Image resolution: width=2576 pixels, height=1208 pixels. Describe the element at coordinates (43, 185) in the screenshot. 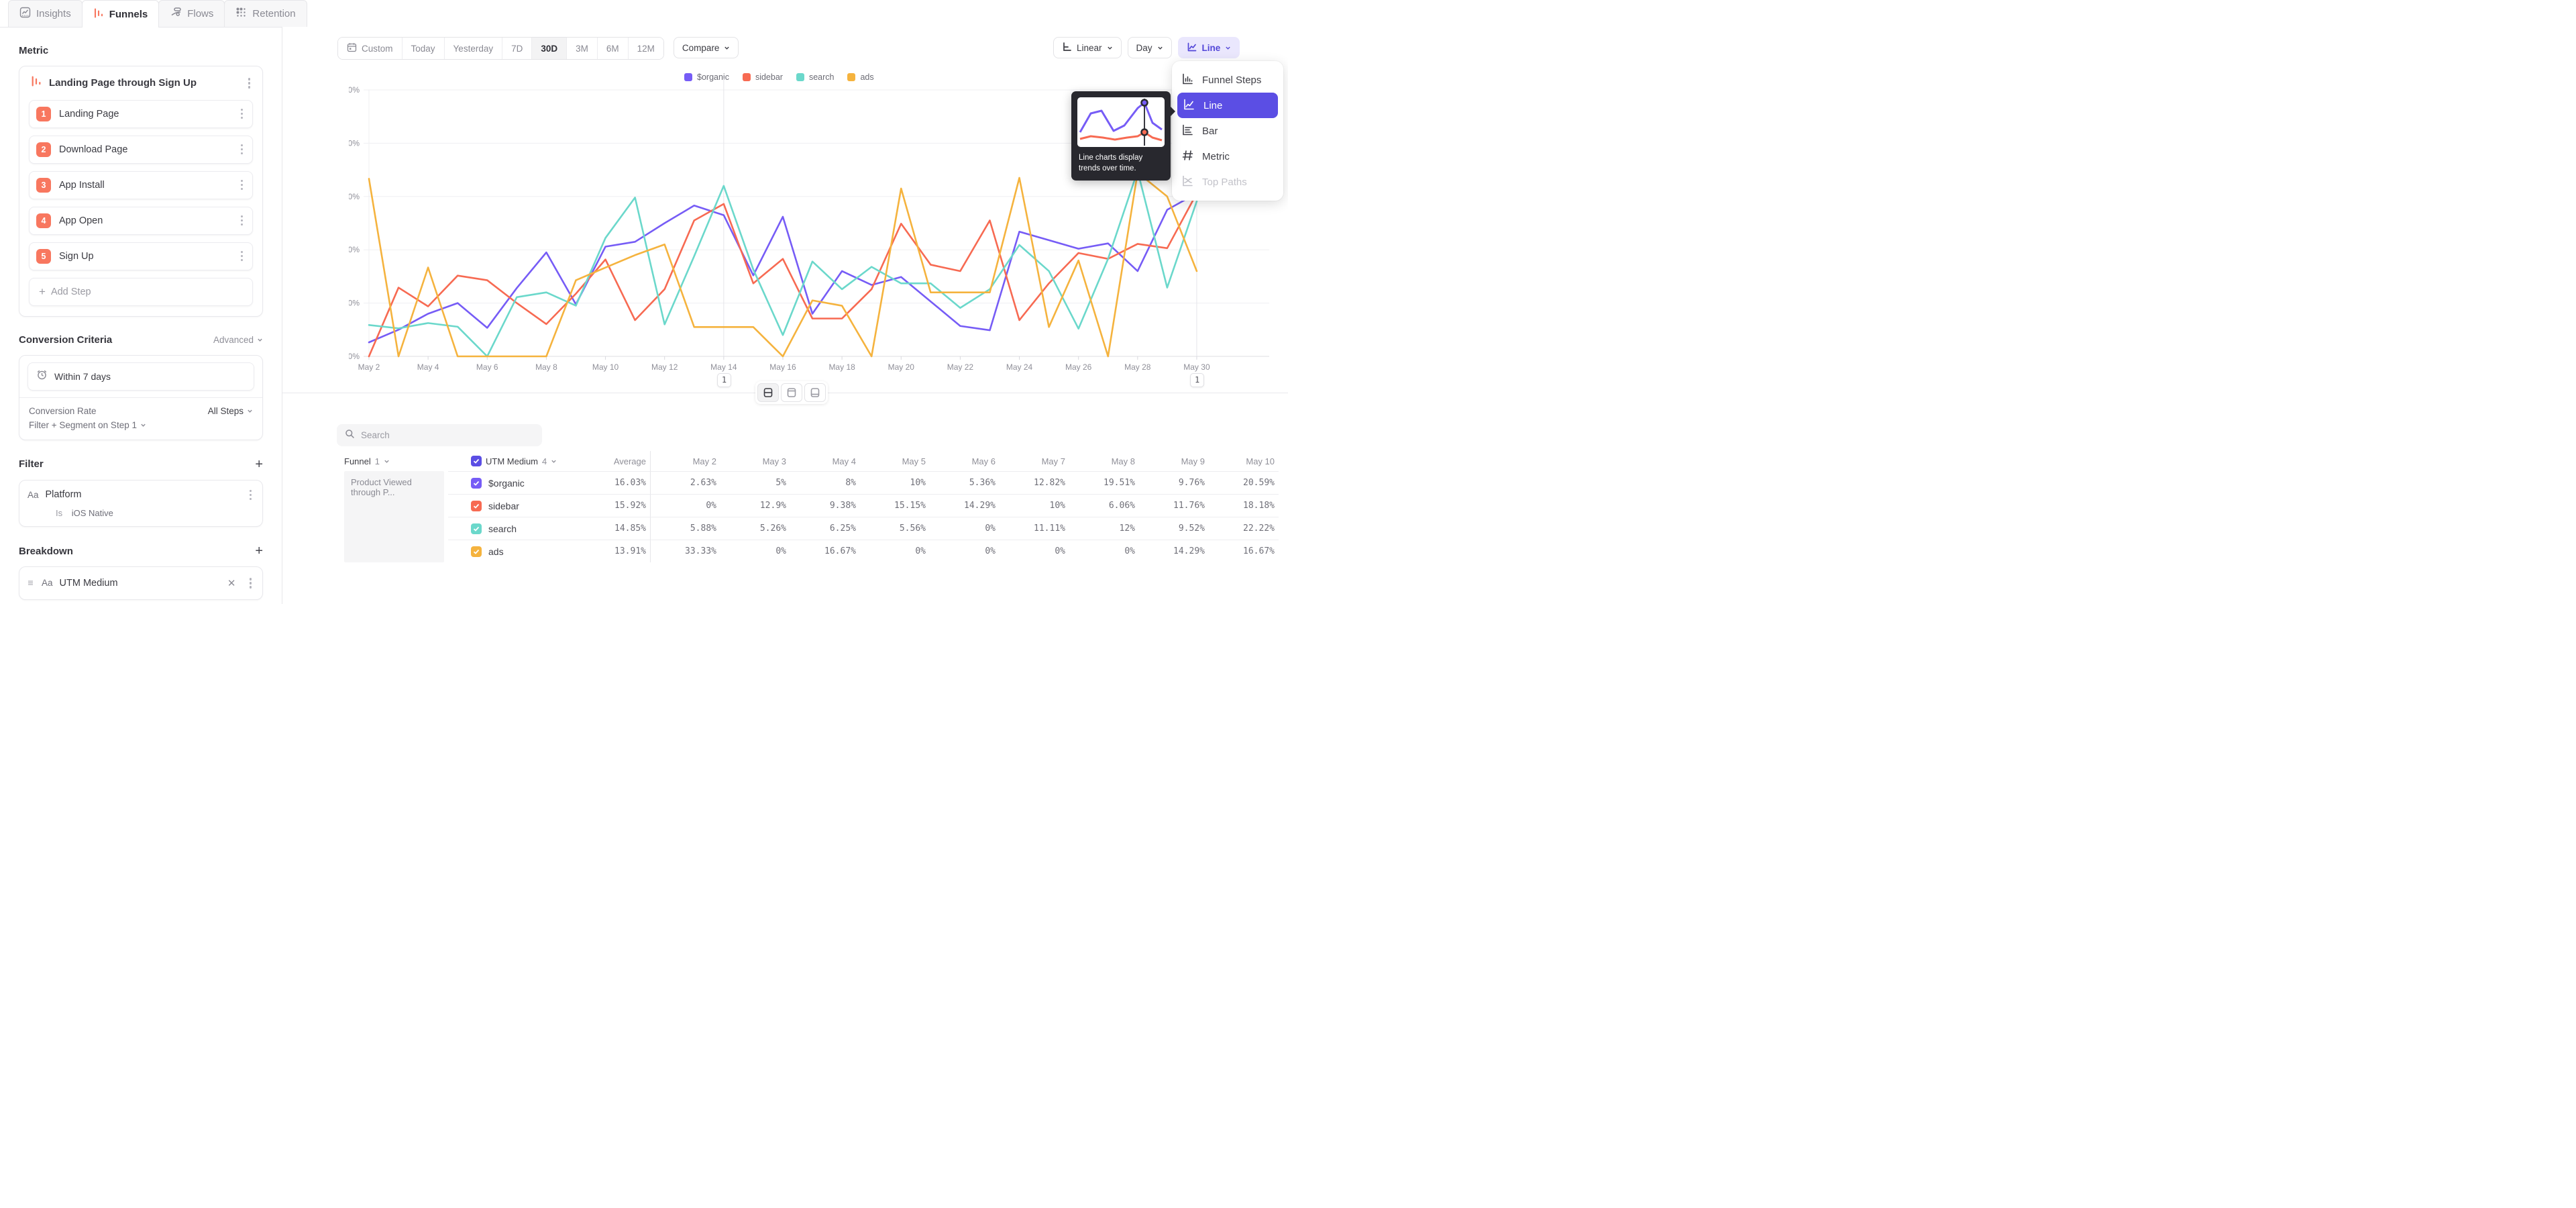

I see `step-number-badge: 3` at that location.